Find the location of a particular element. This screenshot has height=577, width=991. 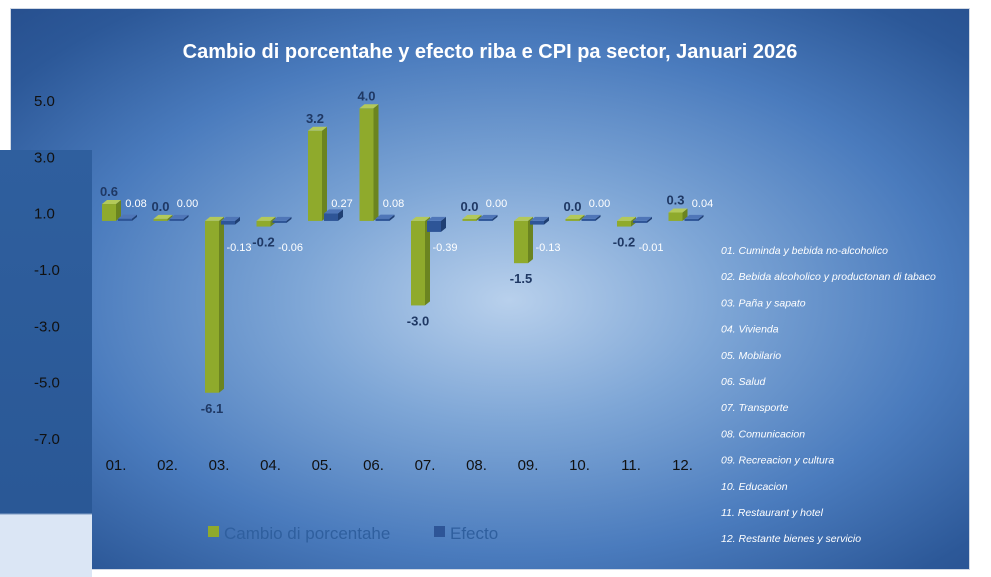

y-tick-label: -1.0 is located at coordinates (47, 270).